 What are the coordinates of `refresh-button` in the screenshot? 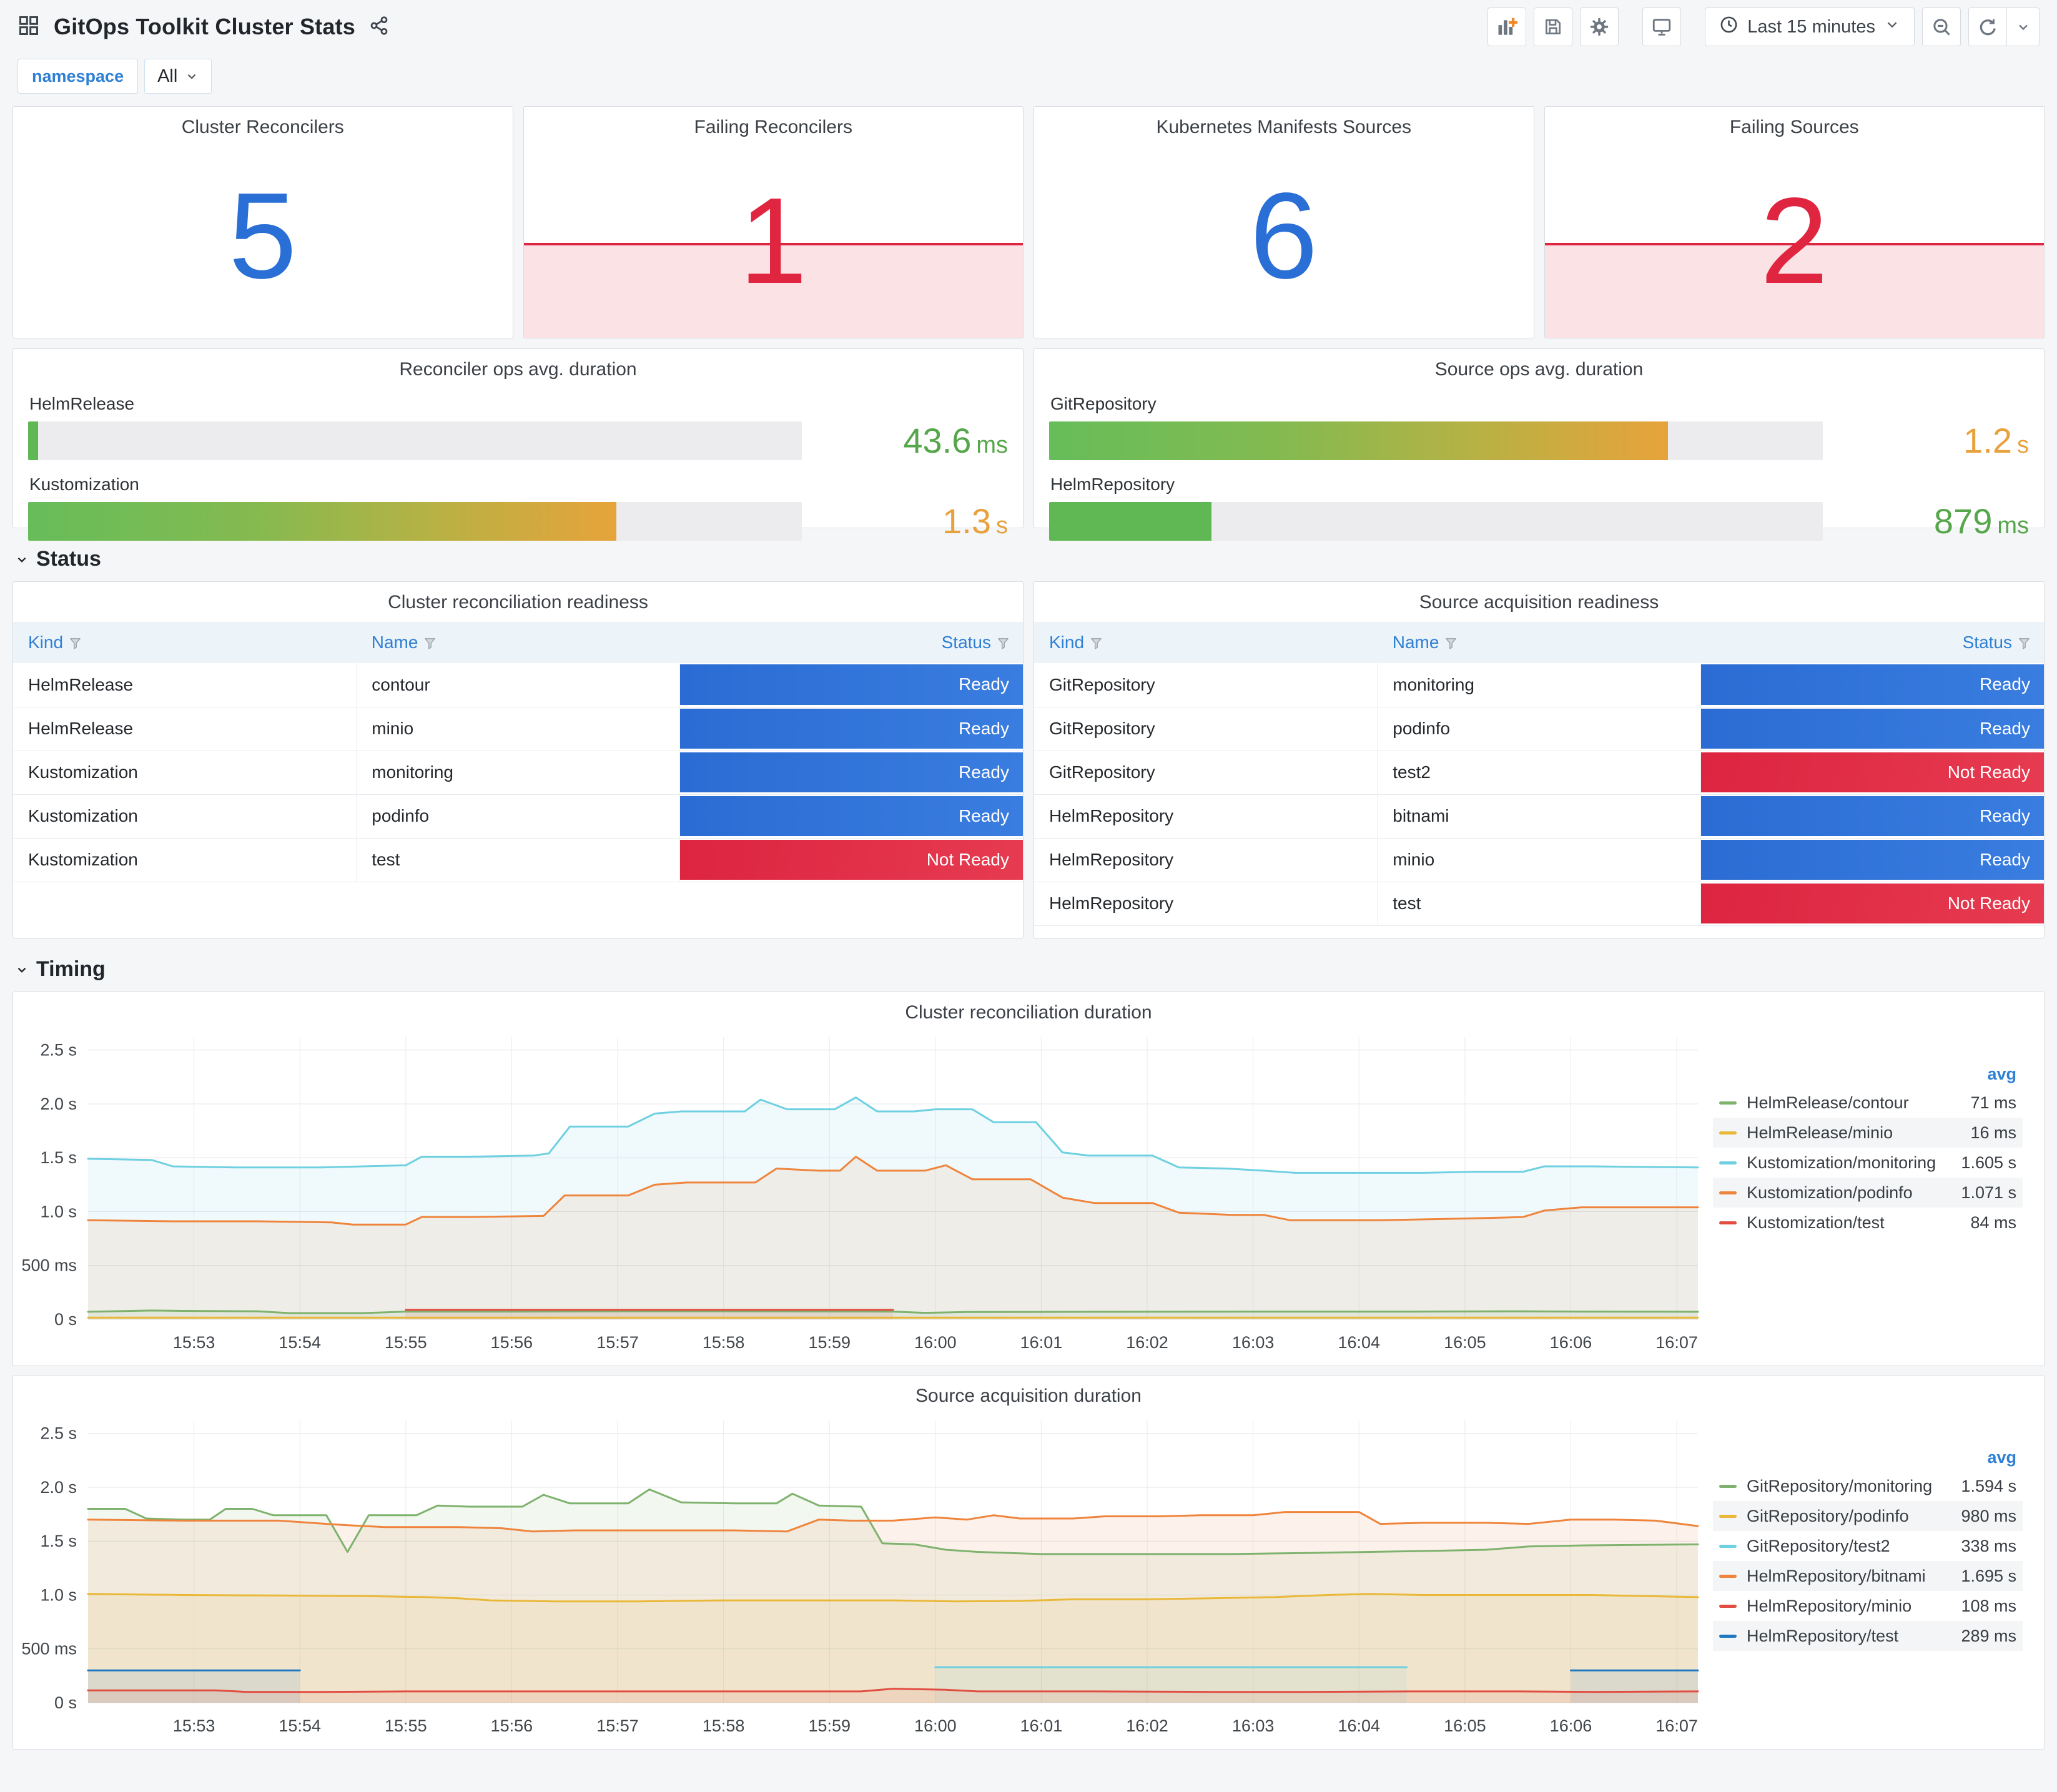 It's located at (1987, 26).